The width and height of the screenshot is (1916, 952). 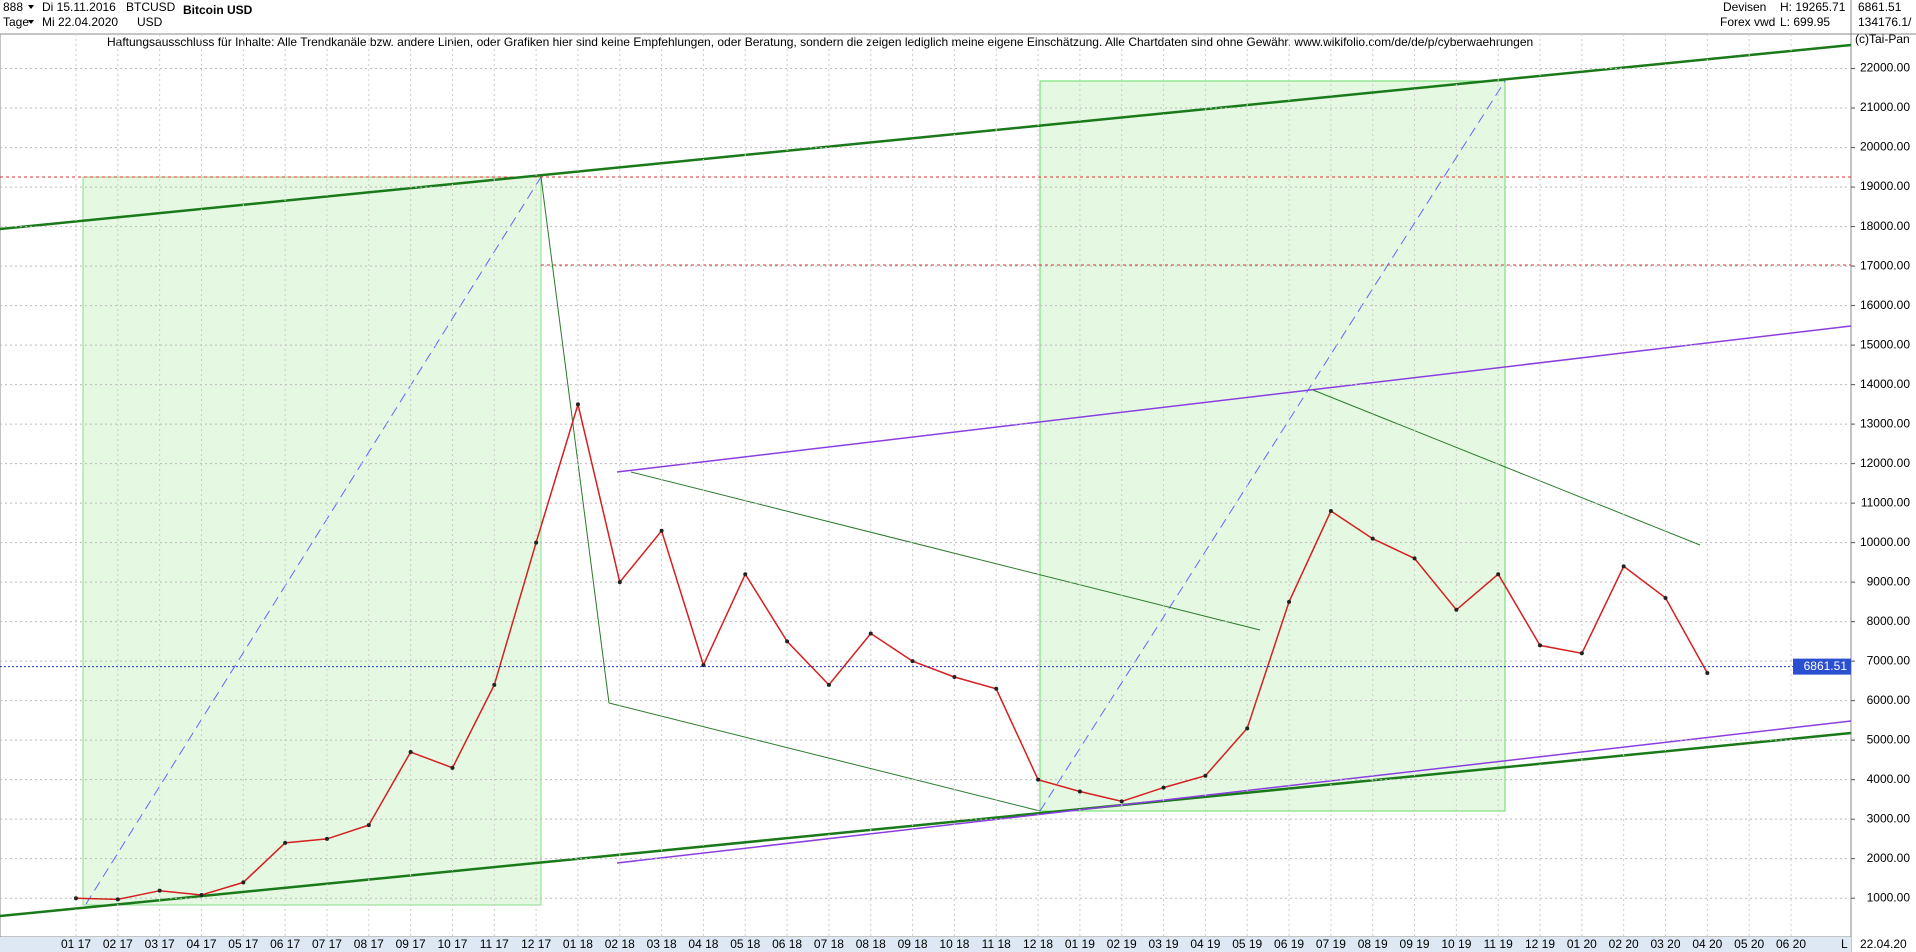 What do you see at coordinates (1624, 944) in the screenshot?
I see `x-tick-label: 02 20` at bounding box center [1624, 944].